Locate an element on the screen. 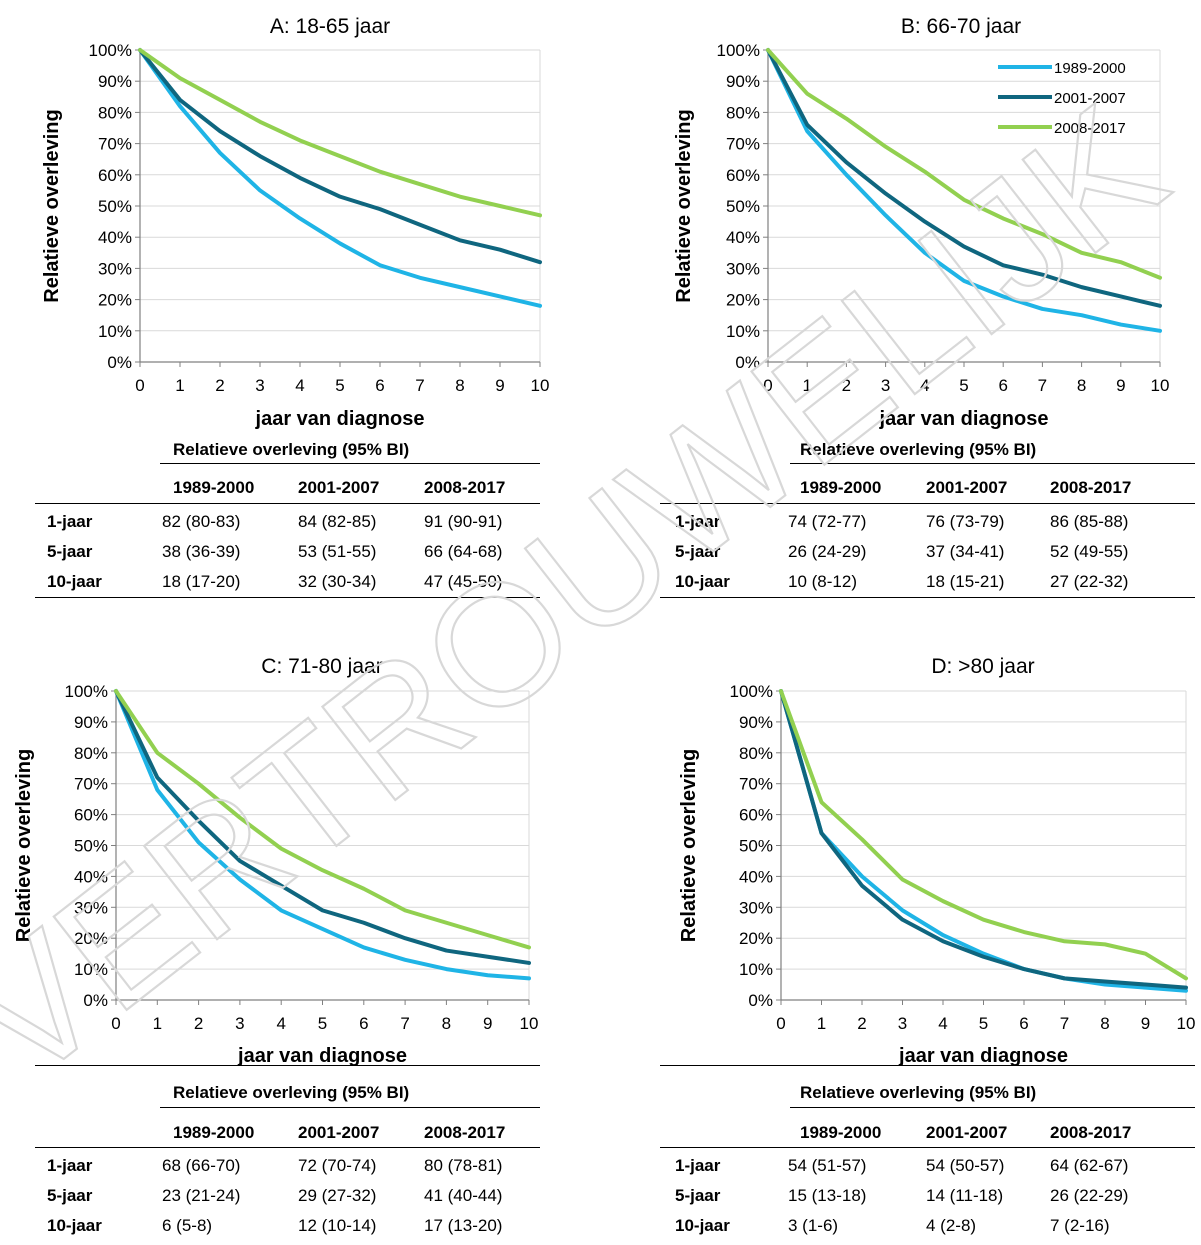 The height and width of the screenshot is (1245, 1201). y-tick-label: 30% is located at coordinates (743, 268).